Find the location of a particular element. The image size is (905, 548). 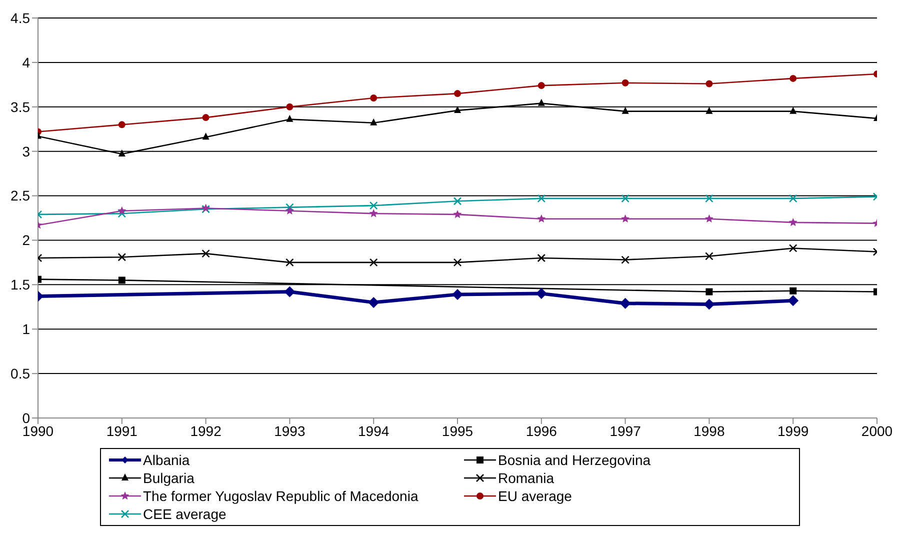

legend-label: Albania is located at coordinates (166, 460).